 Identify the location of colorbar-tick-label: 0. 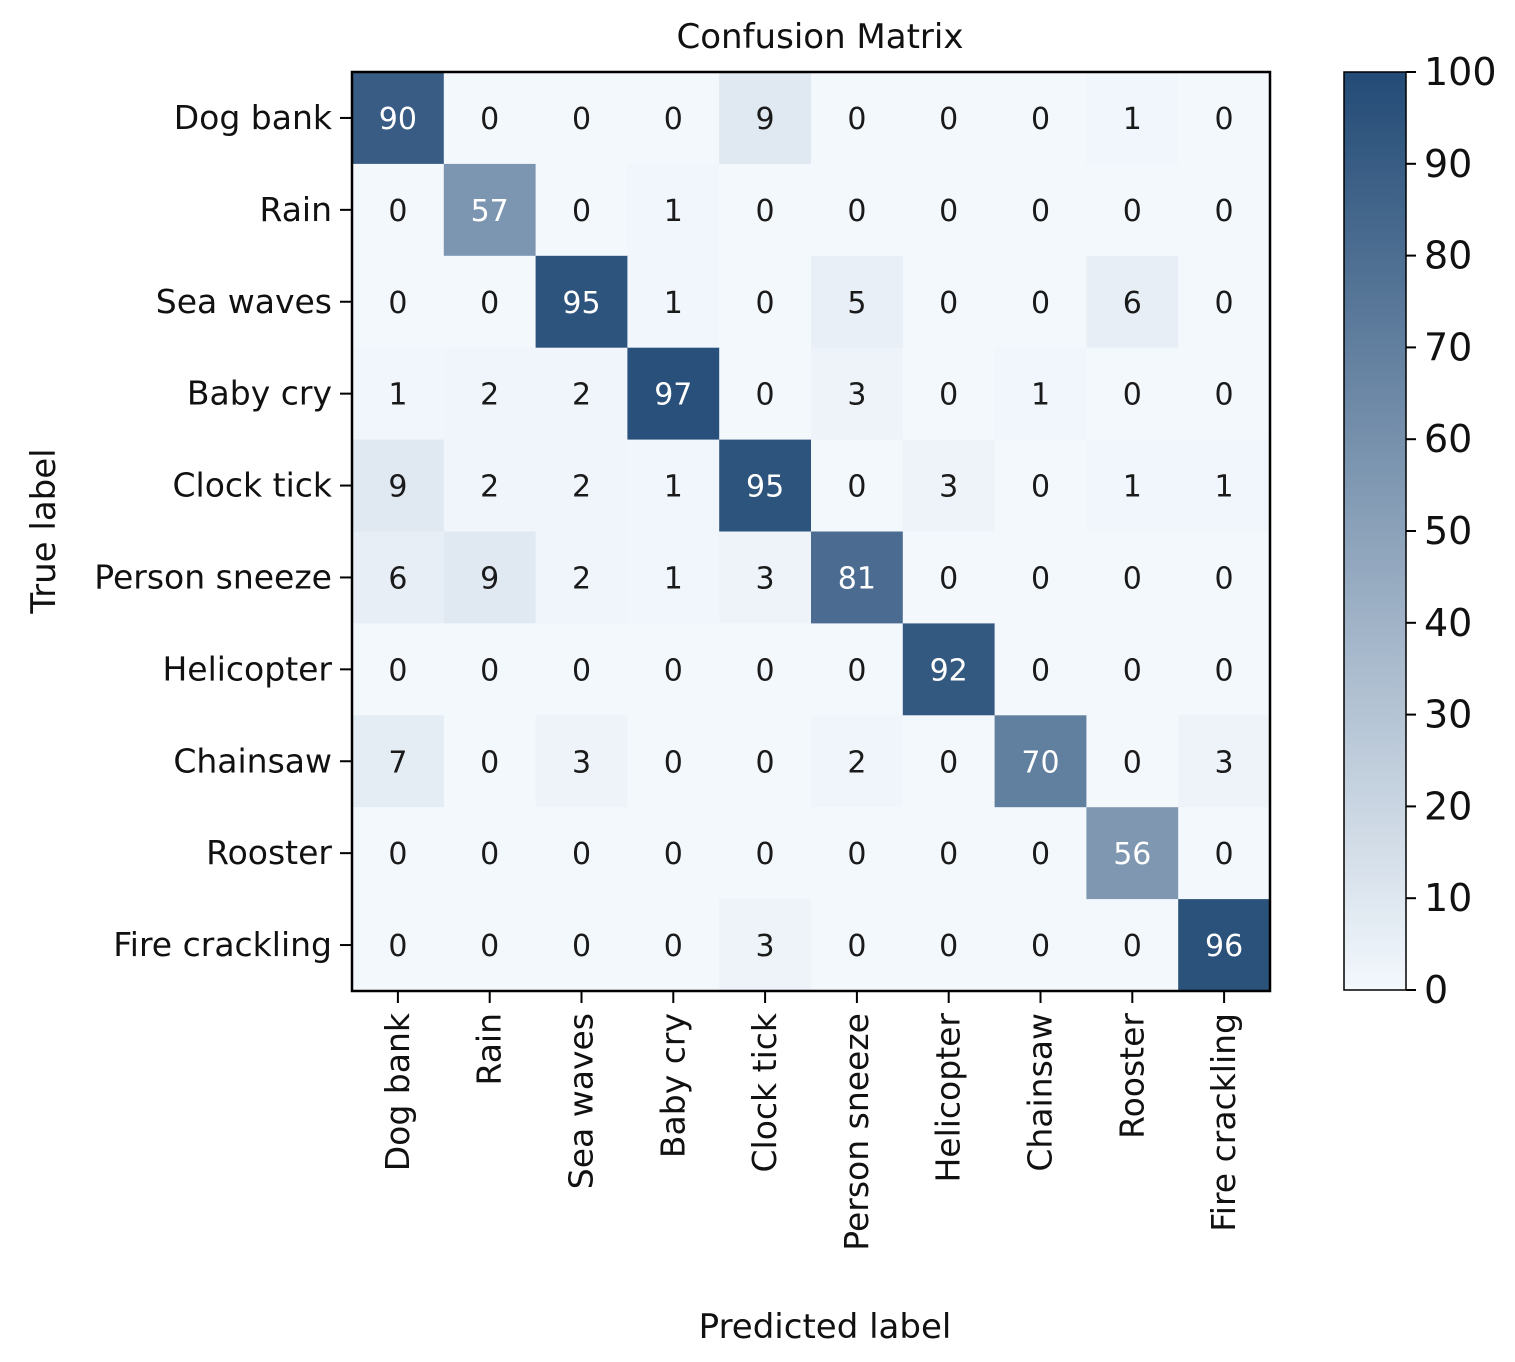
(1436, 990).